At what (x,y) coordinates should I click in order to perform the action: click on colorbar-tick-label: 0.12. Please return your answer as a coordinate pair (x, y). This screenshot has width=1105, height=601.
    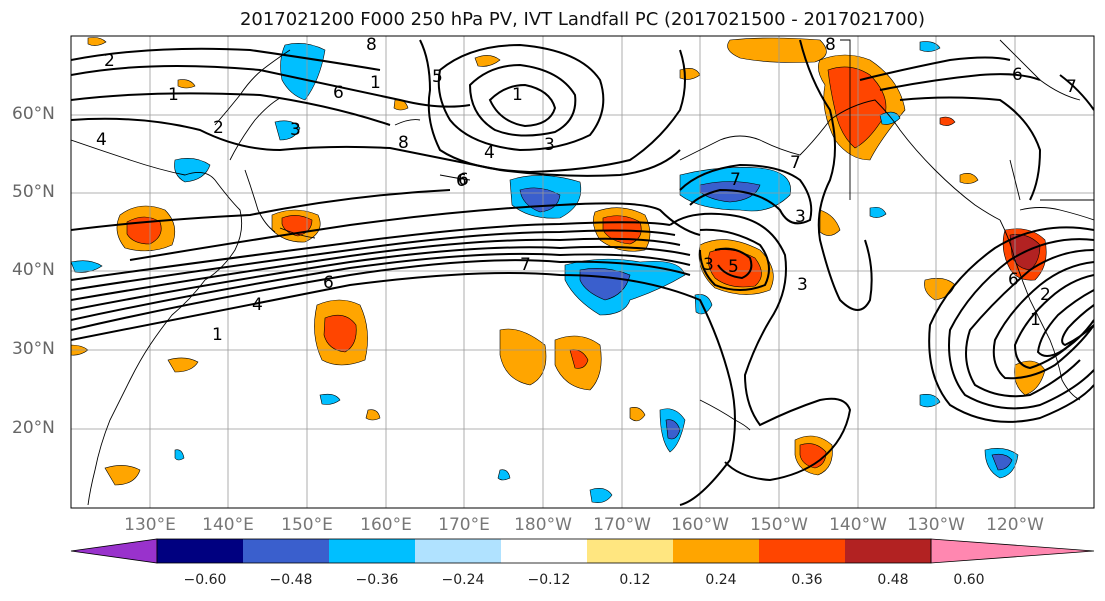
    Looking at the image, I should click on (635, 580).